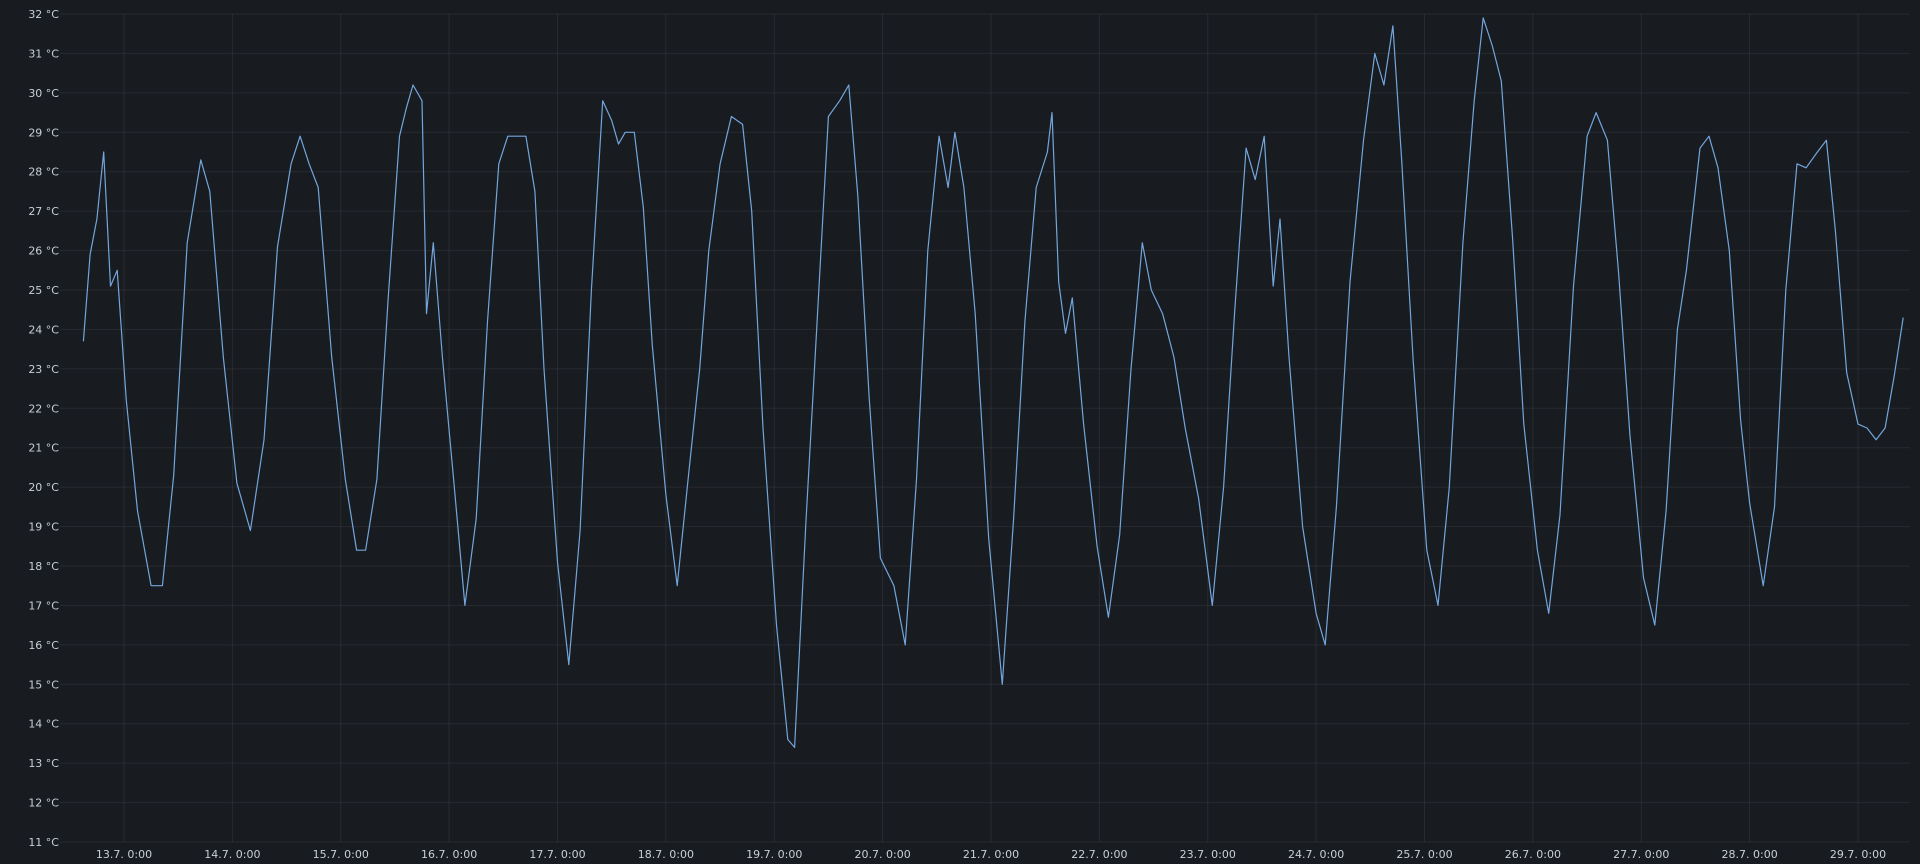 The height and width of the screenshot is (864, 1920). What do you see at coordinates (666, 854) in the screenshot?
I see `x-tick-label: 18.7. 0:00` at bounding box center [666, 854].